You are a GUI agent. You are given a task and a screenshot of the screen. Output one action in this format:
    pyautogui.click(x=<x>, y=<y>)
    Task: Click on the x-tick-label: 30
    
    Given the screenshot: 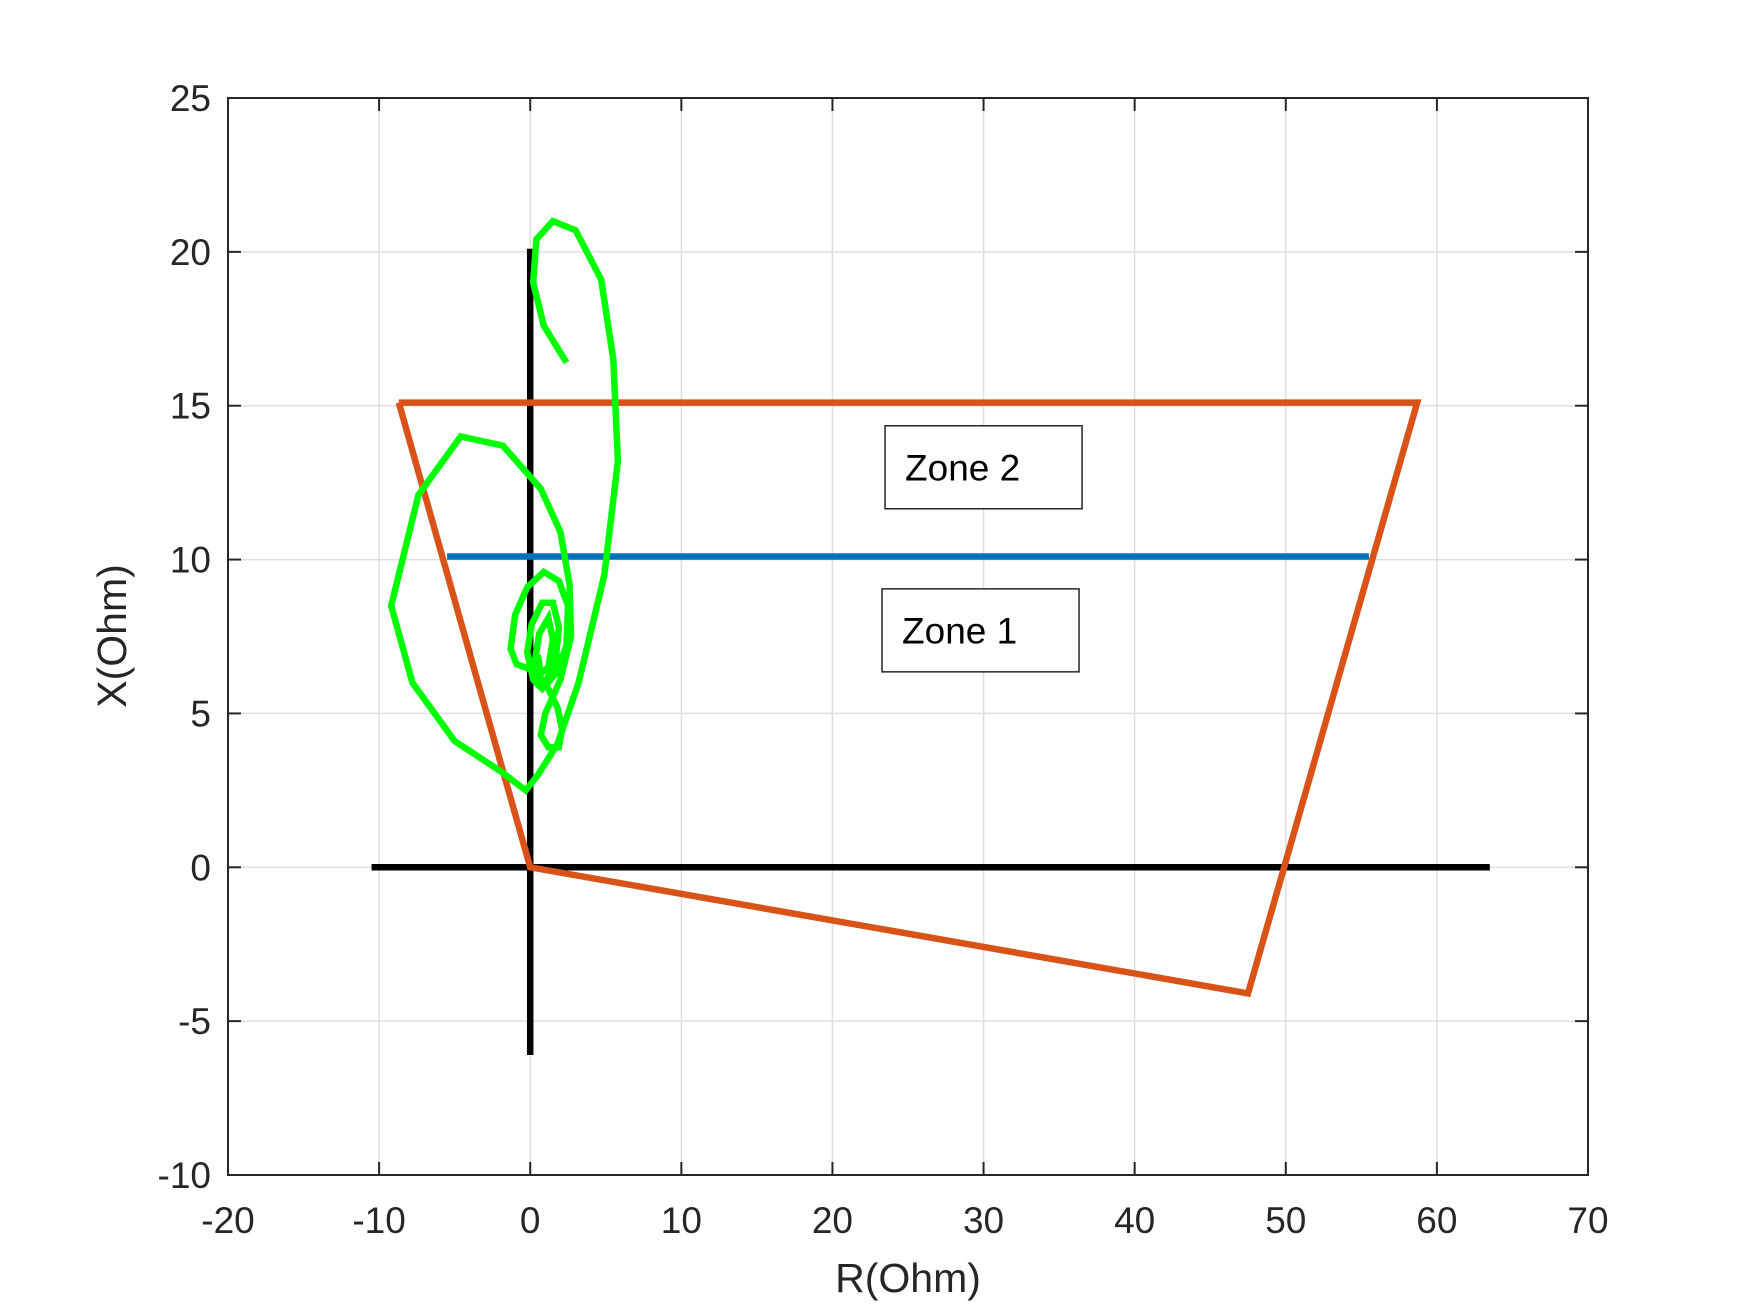 What is the action you would take?
    pyautogui.click(x=983, y=1220)
    